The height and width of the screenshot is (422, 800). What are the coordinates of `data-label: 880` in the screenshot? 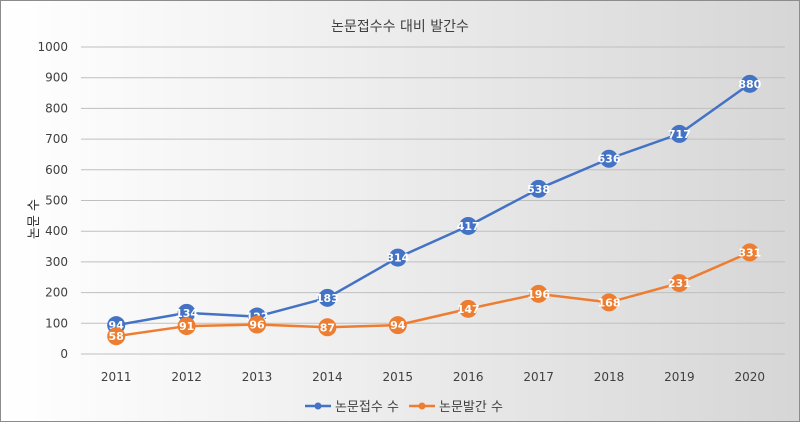 It's located at (749, 84).